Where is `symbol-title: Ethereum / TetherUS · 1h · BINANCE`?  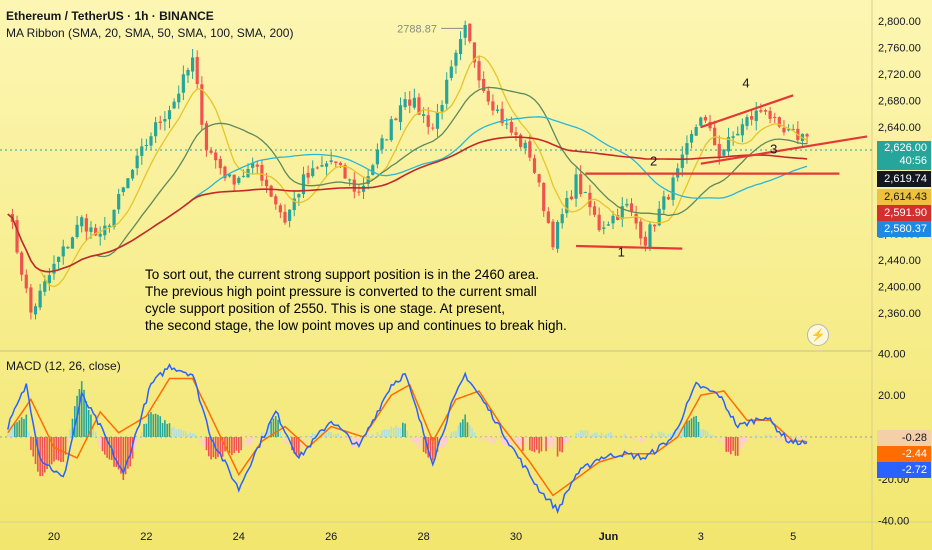 symbol-title: Ethereum / TetherUS · 1h · BINANCE is located at coordinates (110, 16).